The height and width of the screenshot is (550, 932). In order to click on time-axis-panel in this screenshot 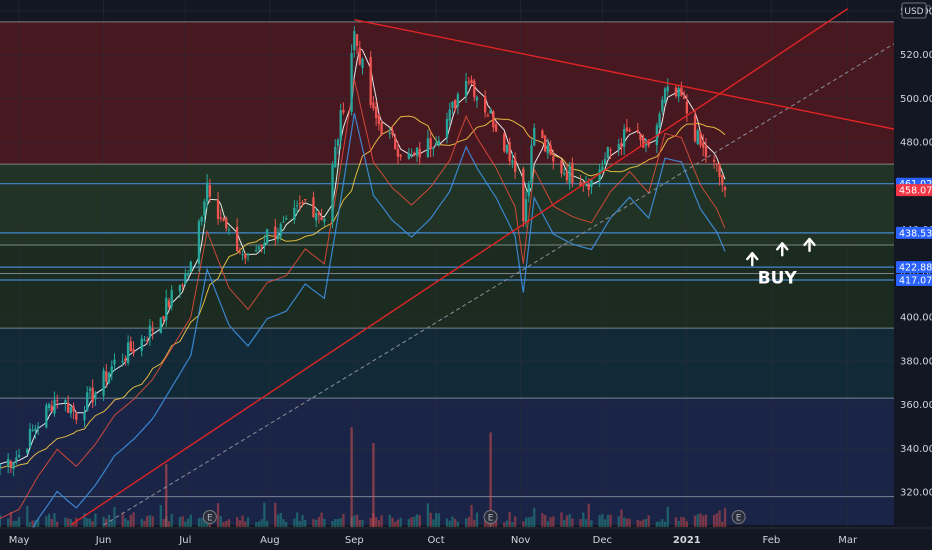, I will do `click(466, 539)`.